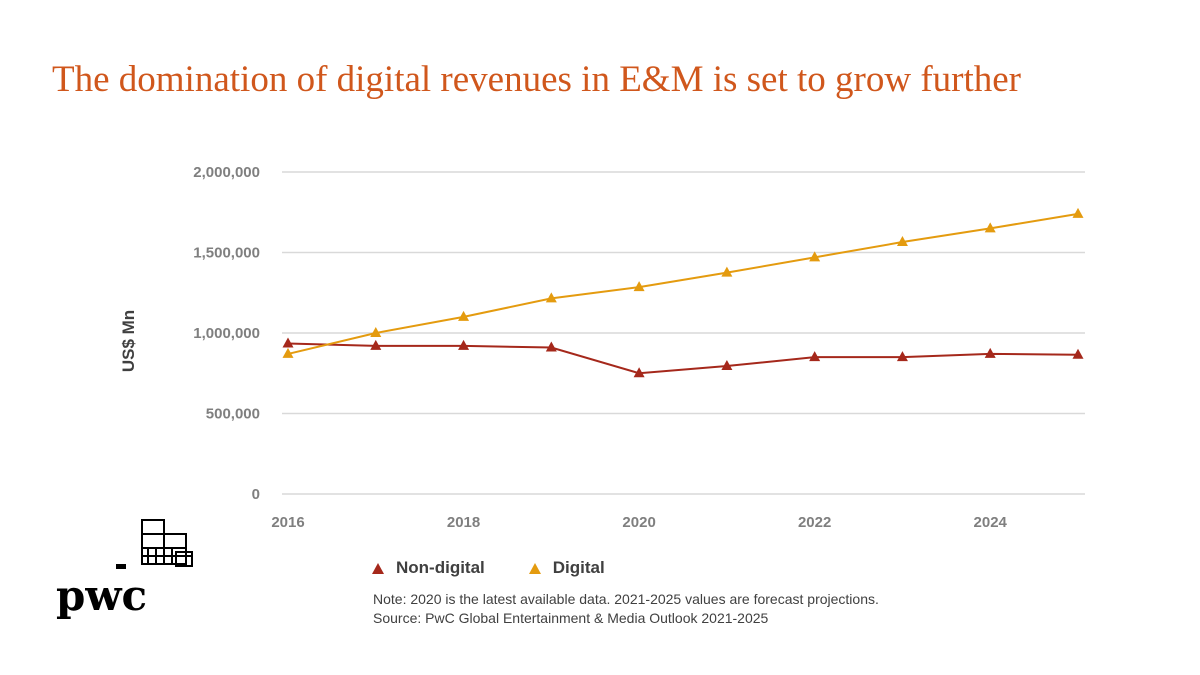 The height and width of the screenshot is (675, 1200). I want to click on legend-label-non-digital: Non-digital, so click(440, 567).